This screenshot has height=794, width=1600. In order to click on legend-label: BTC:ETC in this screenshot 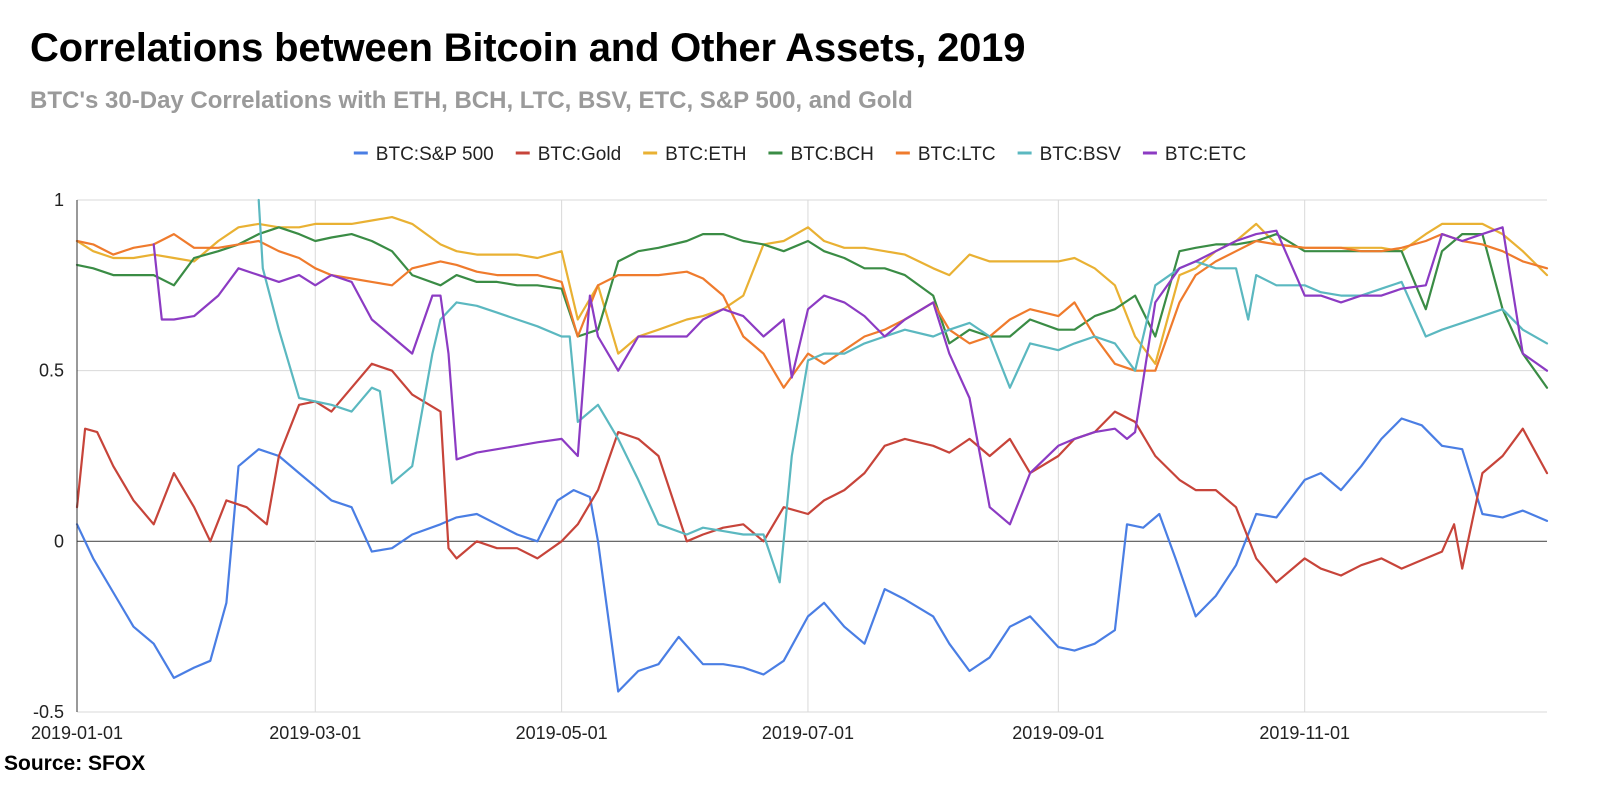, I will do `click(1205, 154)`.